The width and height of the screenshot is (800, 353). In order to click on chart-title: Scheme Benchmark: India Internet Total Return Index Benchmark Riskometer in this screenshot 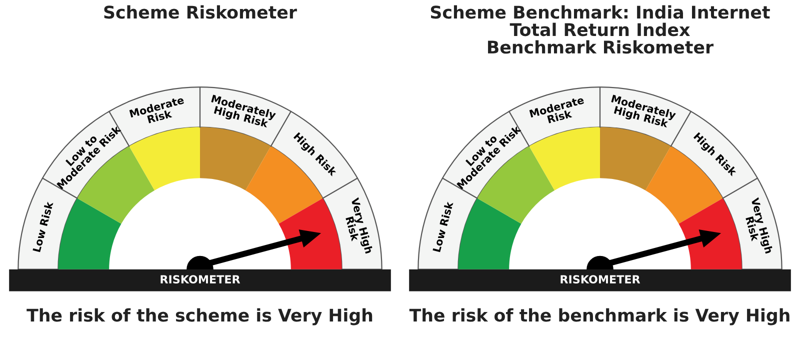, I will do `click(600, 29)`.